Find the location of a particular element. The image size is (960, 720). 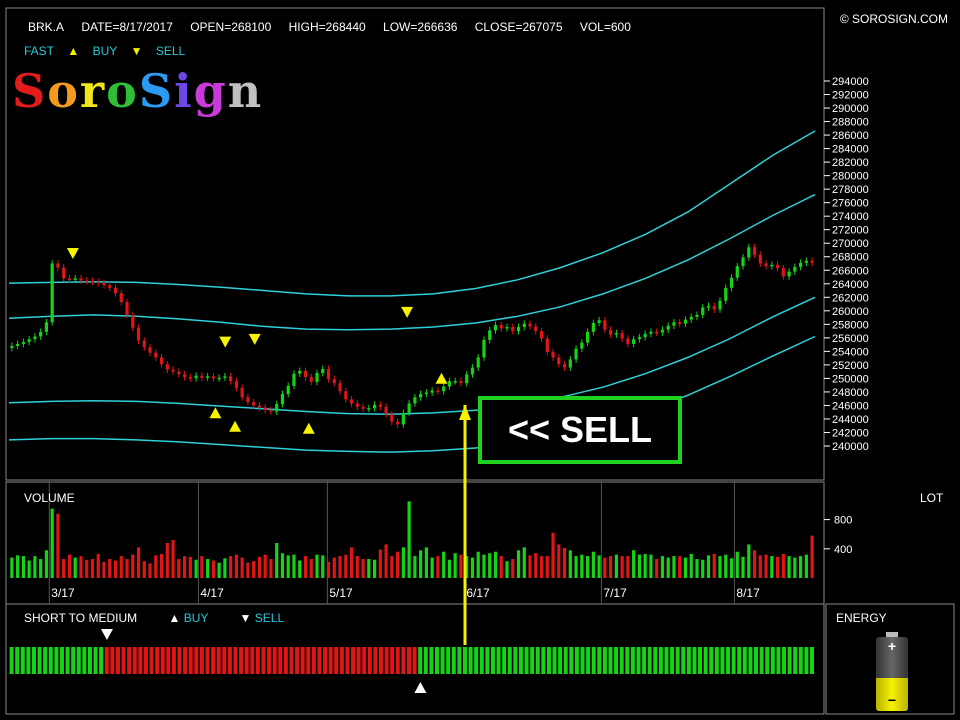

price-tick-label: 266000 is located at coordinates (850, 271).